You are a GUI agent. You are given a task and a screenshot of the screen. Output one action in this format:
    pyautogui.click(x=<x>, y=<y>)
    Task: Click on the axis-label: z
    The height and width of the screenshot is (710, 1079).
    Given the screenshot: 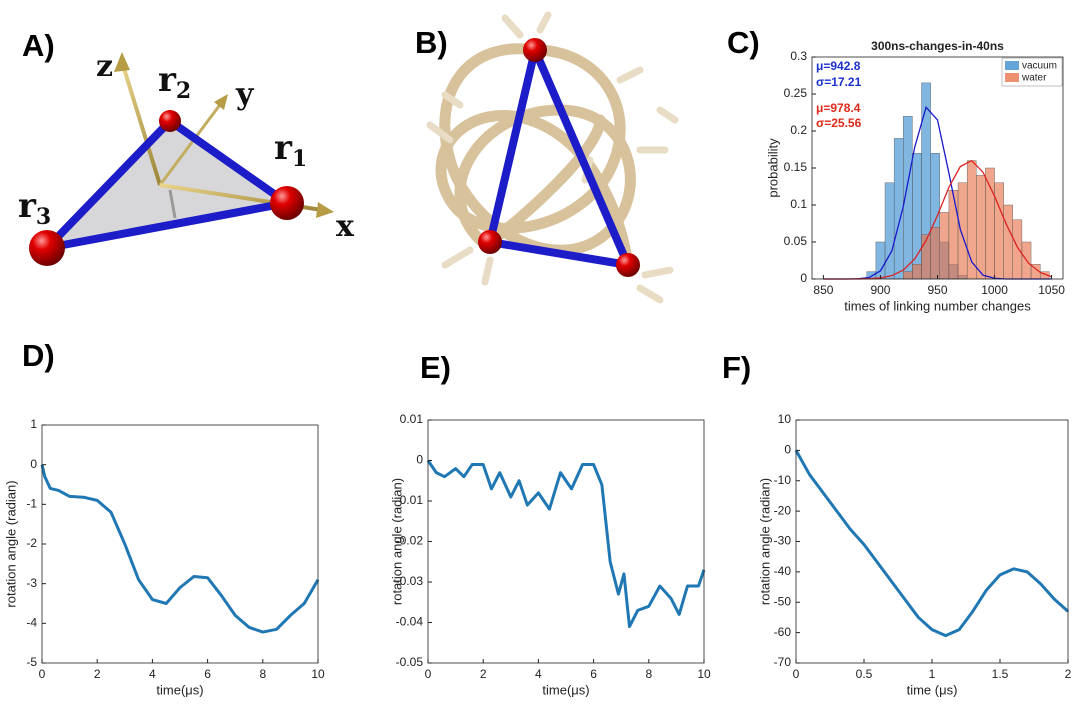 What is the action you would take?
    pyautogui.click(x=104, y=66)
    